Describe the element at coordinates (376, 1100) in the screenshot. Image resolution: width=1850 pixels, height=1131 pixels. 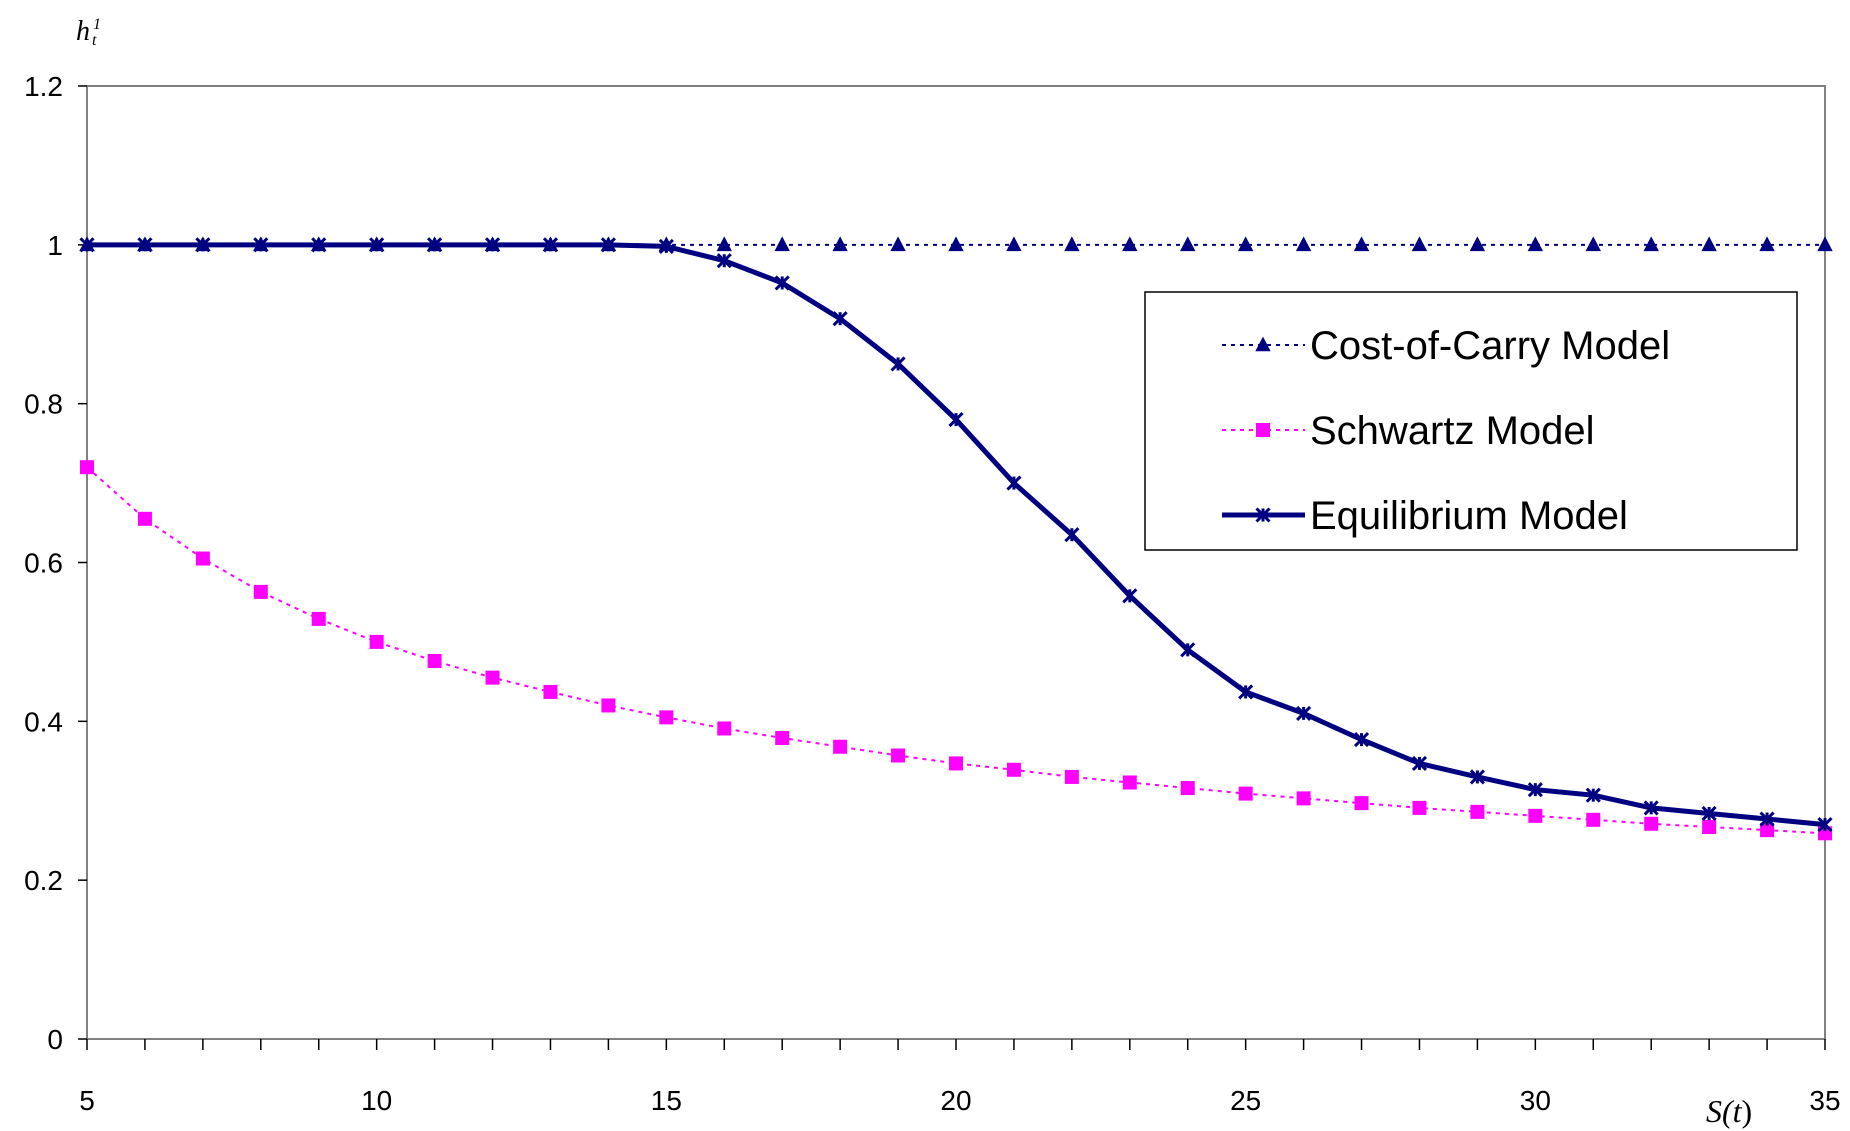
I see `x-tick-label: 10` at that location.